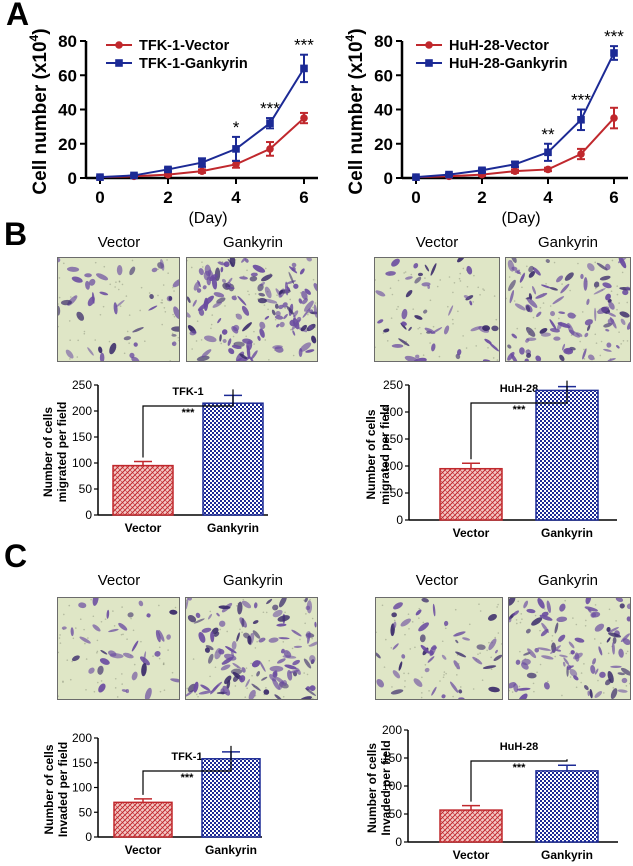 Image resolution: width=633 pixels, height=866 pixels. I want to click on image-label-c-right-gankyrin: Gankyrin, so click(568, 580).